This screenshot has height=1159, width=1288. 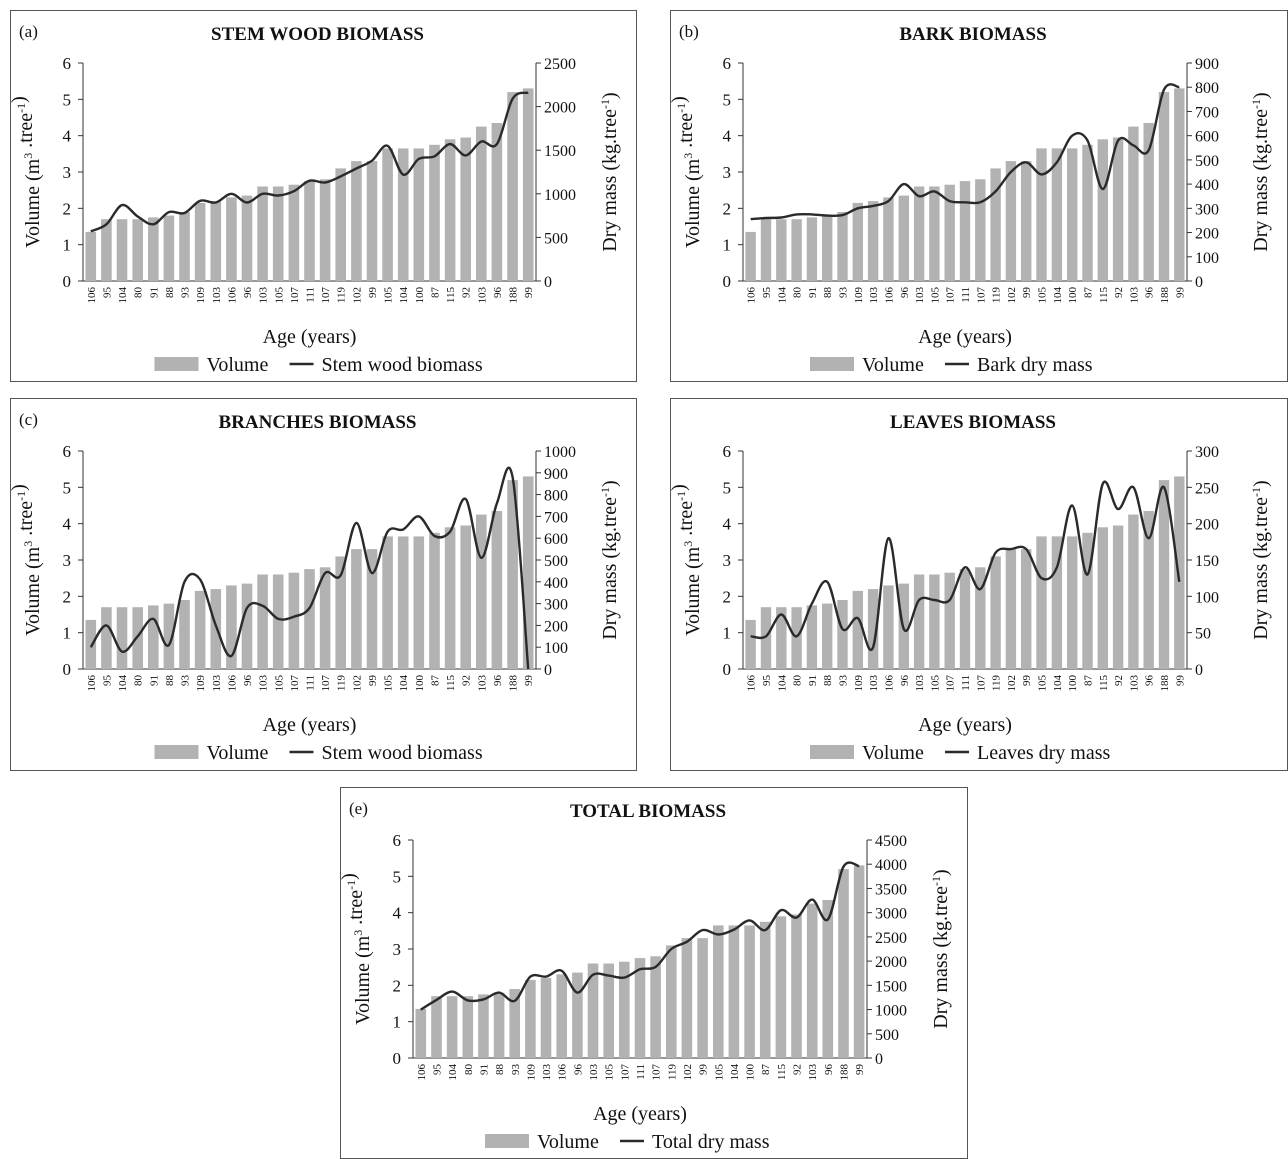 What do you see at coordinates (358, 808) in the screenshot?
I see `panel-label: (e)` at bounding box center [358, 808].